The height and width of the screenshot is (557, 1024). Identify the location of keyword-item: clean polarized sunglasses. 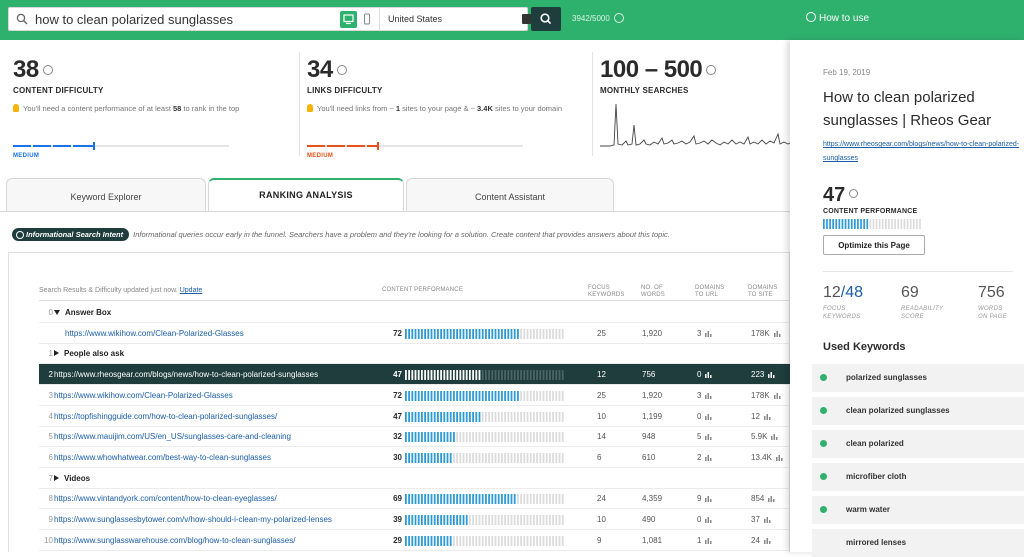
(918, 411).